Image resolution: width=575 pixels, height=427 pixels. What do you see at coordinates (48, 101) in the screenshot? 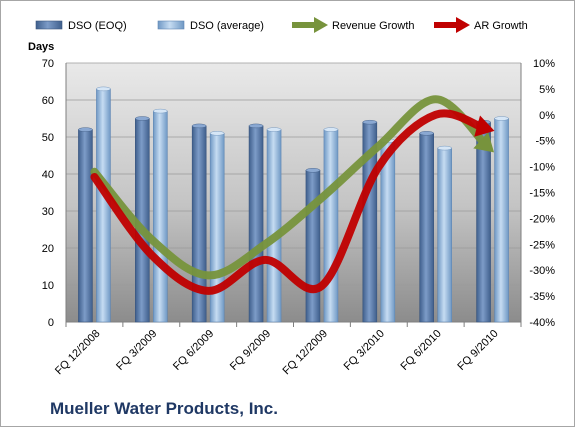
I see `y-tick-label: 60` at bounding box center [48, 101].